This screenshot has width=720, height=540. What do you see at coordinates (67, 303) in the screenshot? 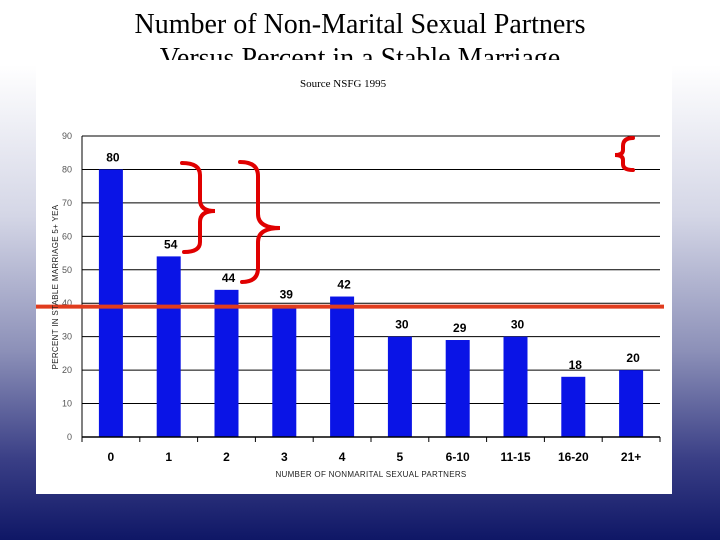
I see `y-tick-label: 40` at bounding box center [67, 303].